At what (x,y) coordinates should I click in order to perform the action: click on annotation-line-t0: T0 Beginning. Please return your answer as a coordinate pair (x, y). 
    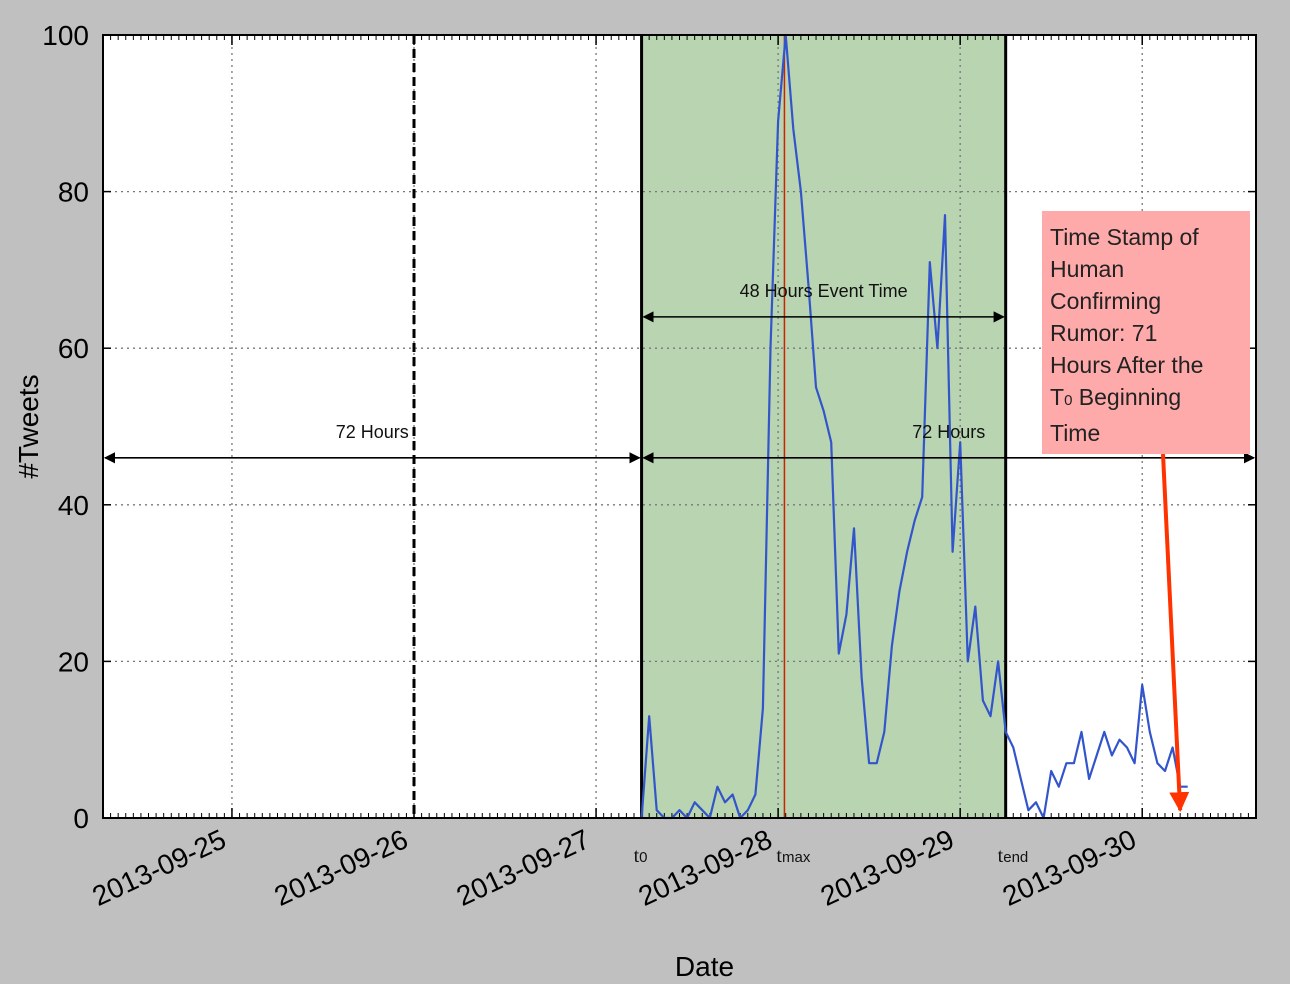
    Looking at the image, I should click on (1146, 399).